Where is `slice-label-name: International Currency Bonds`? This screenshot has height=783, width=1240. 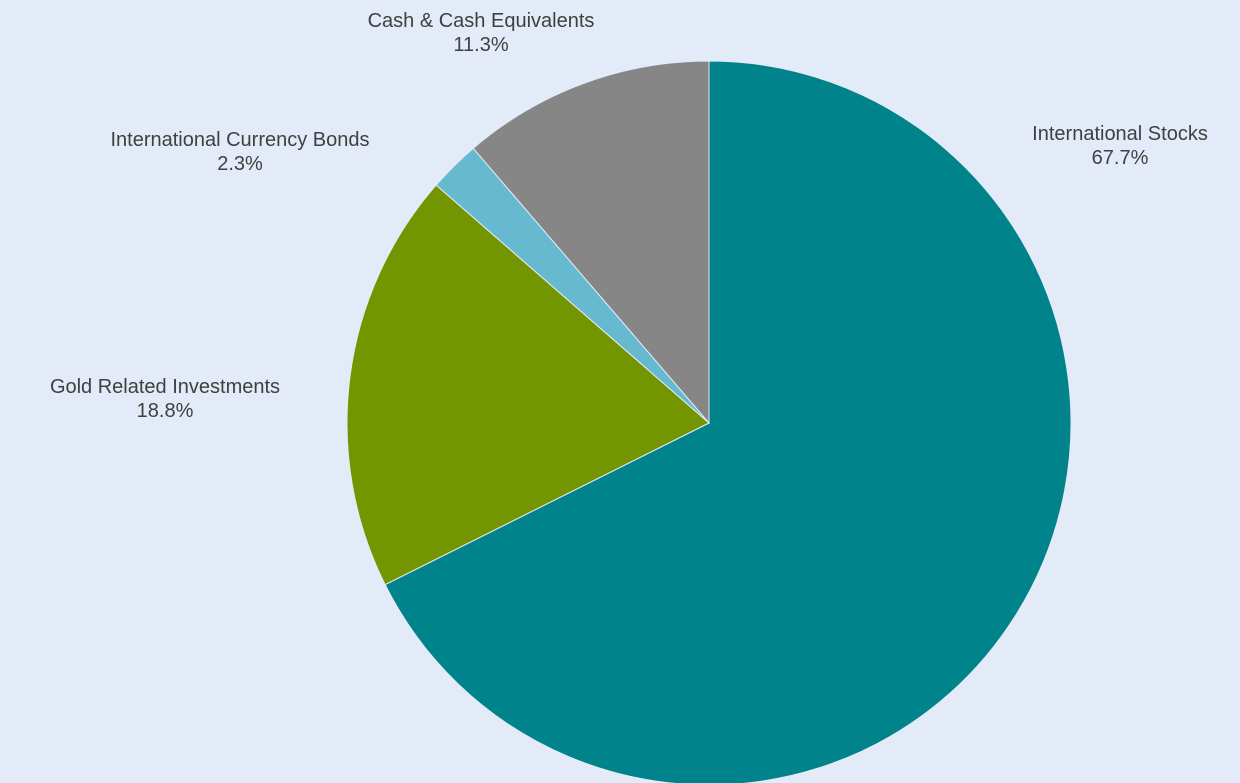
slice-label-name: International Currency Bonds is located at coordinates (239, 140).